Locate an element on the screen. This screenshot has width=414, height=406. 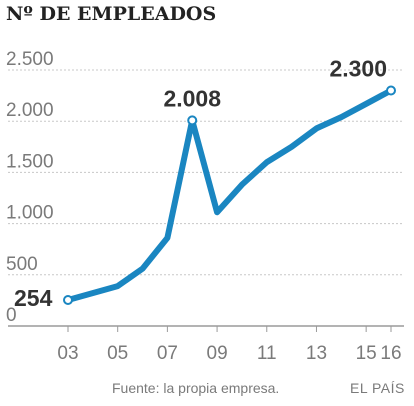
chart-title: Nº DE EMPLEADOS is located at coordinates (111, 14).